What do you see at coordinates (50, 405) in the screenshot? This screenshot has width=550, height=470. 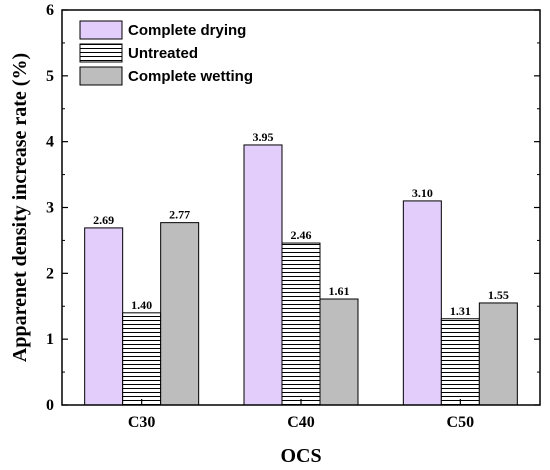 I see `y-tick-label: 0` at bounding box center [50, 405].